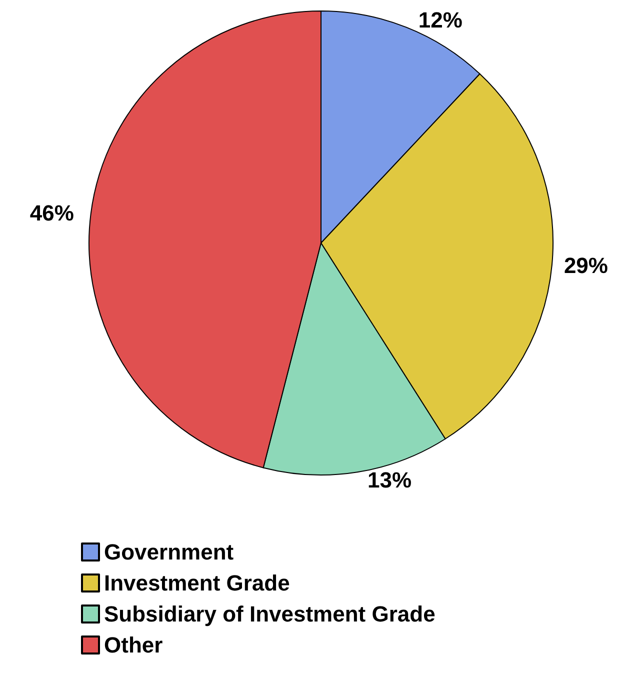  Describe the element at coordinates (197, 583) in the screenshot. I see `legend-label: Investment Grade` at that location.